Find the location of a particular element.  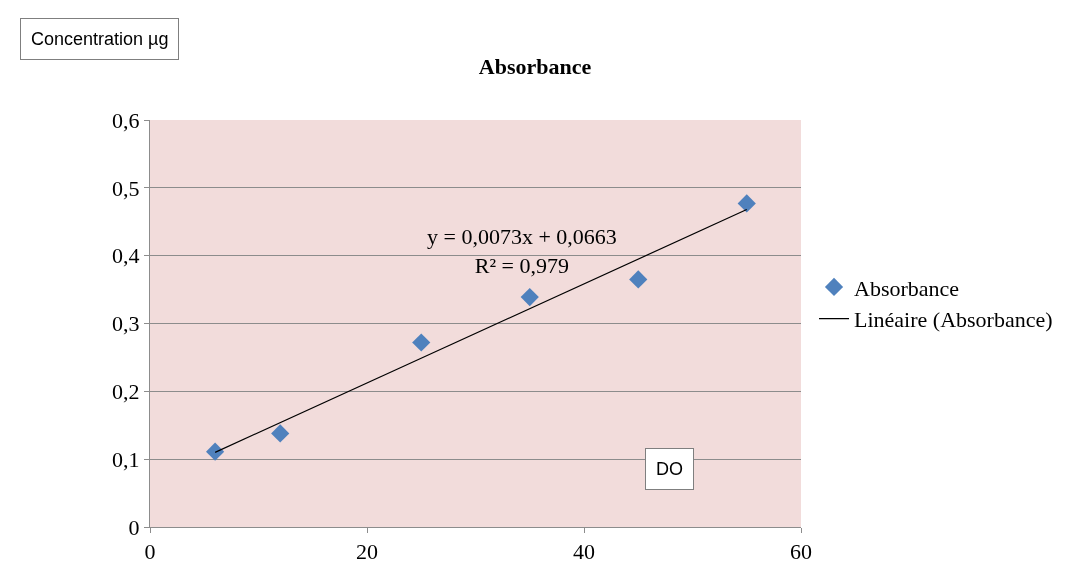

y-tick-label: 0,5 is located at coordinates (126, 188).